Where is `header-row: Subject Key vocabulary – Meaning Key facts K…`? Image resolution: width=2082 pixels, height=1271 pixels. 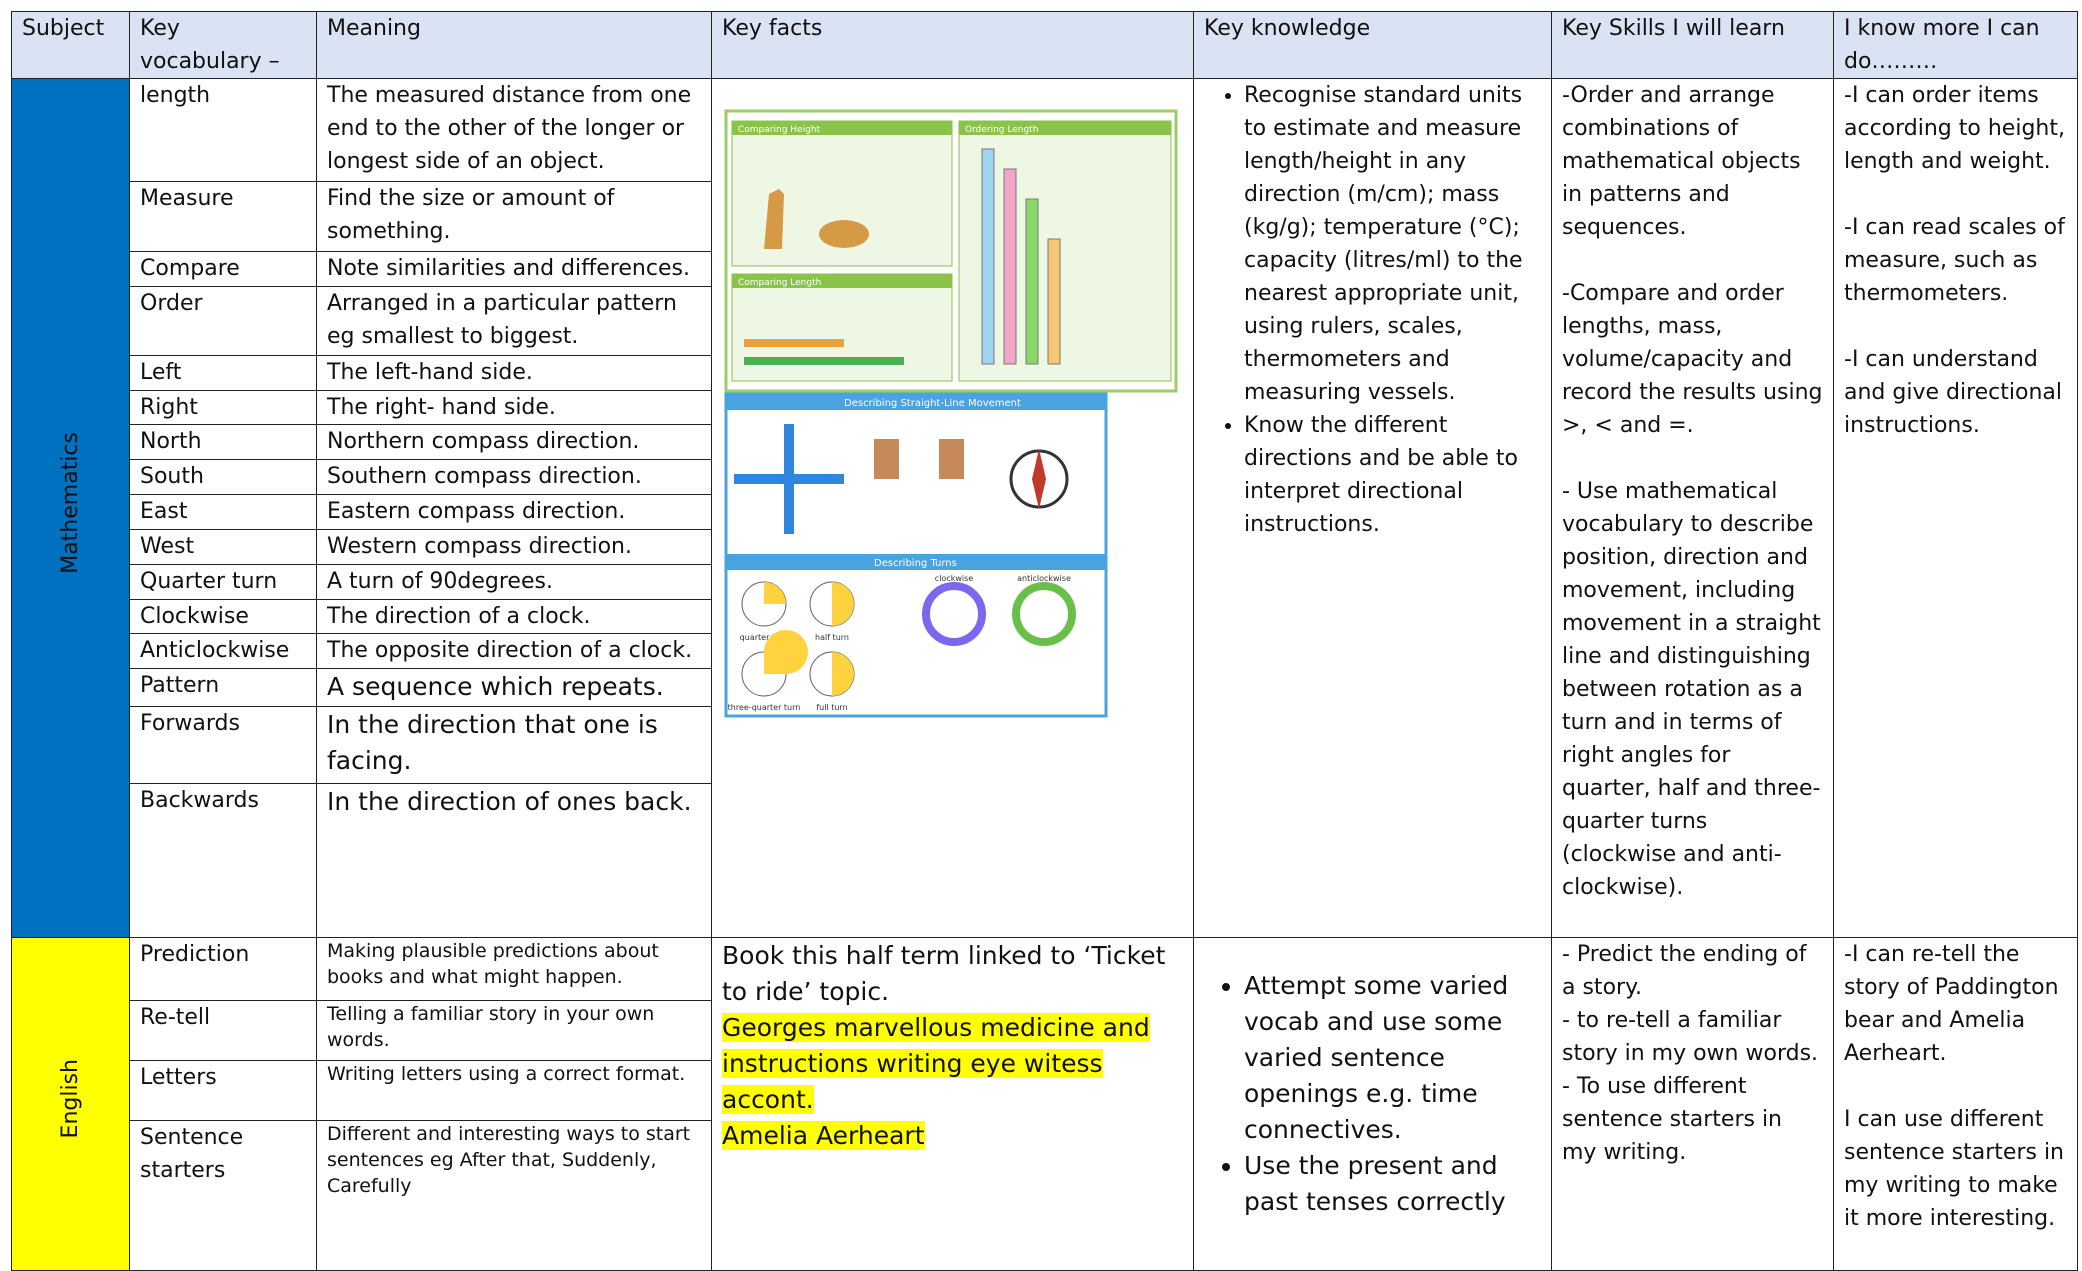
header-row: Subject Key vocabulary – Meaning Key facts K… is located at coordinates (1044, 45).